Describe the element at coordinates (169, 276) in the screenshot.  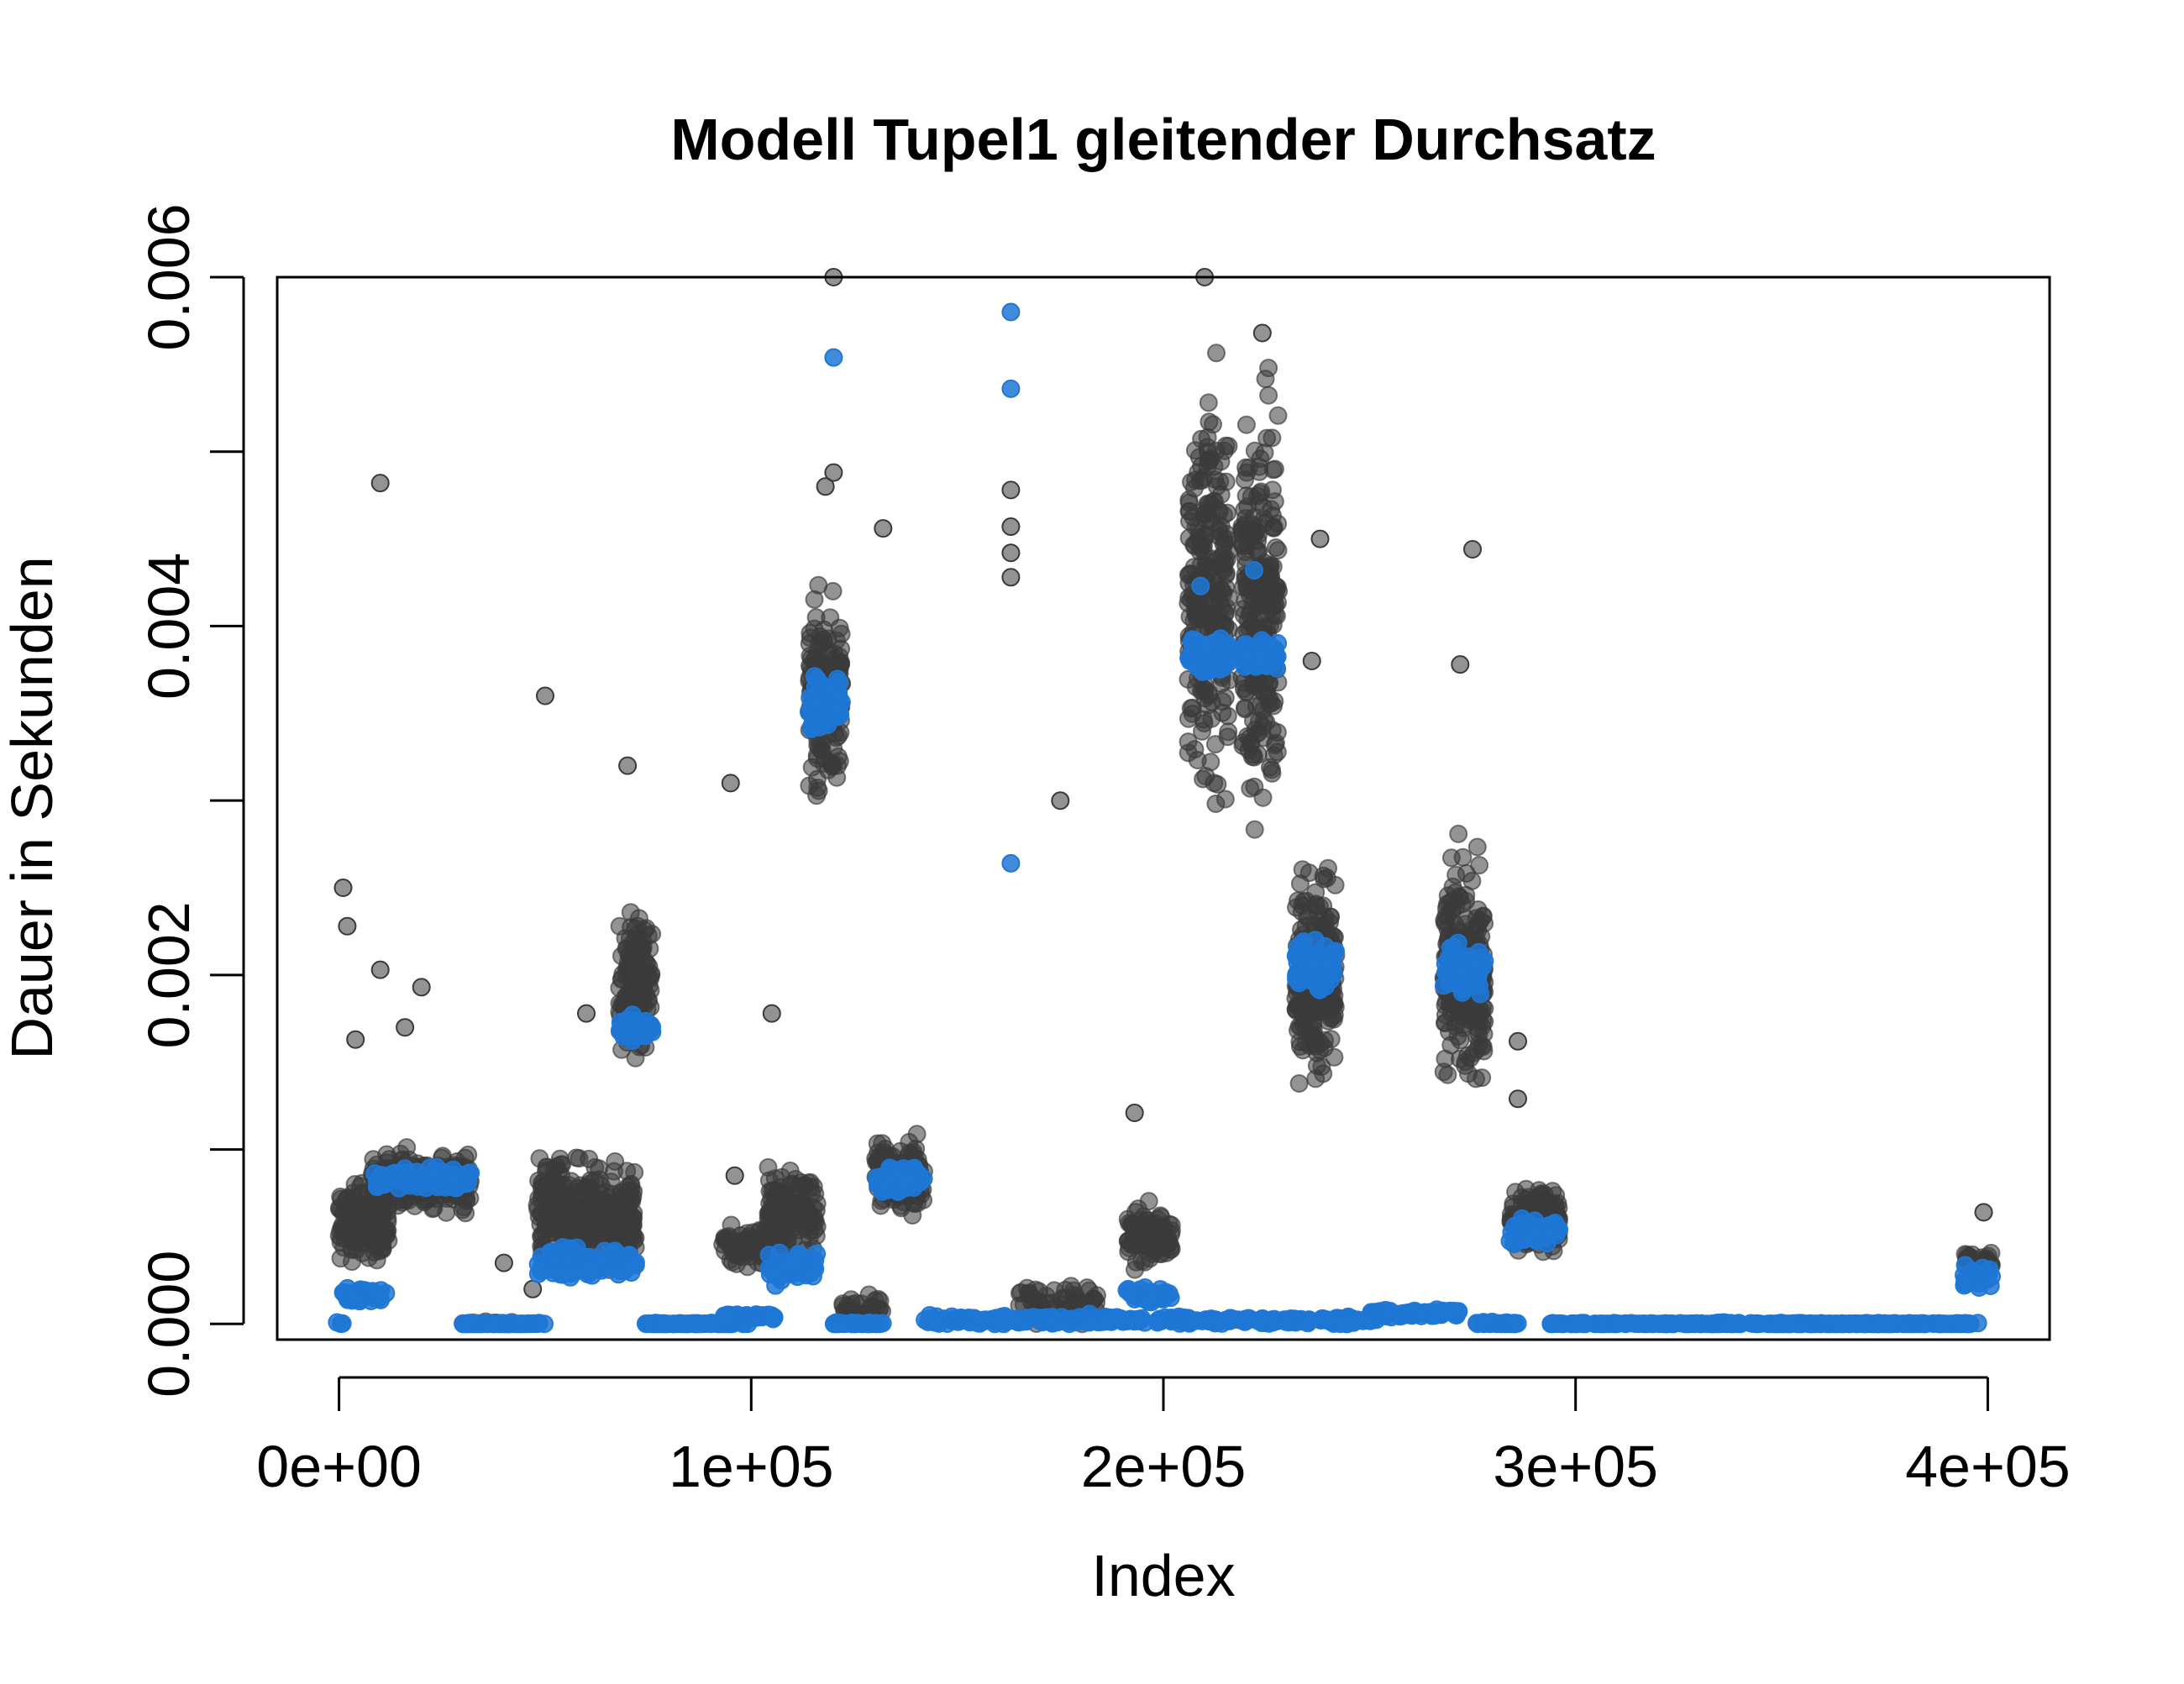
I see `y-tick-label: 0.006` at that location.